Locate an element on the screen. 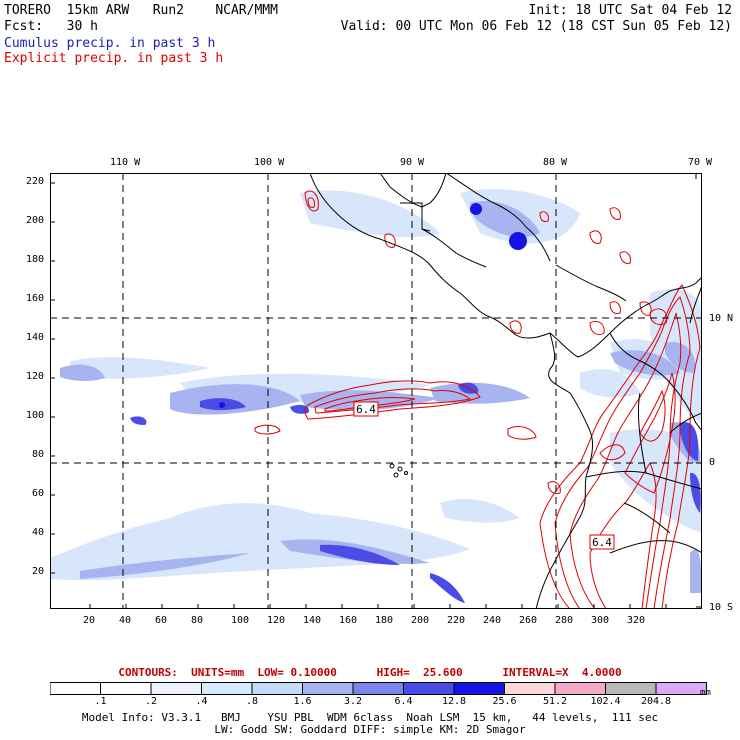 This screenshot has height=740, width=740. colorbar-label: .4 is located at coordinates (201, 701).